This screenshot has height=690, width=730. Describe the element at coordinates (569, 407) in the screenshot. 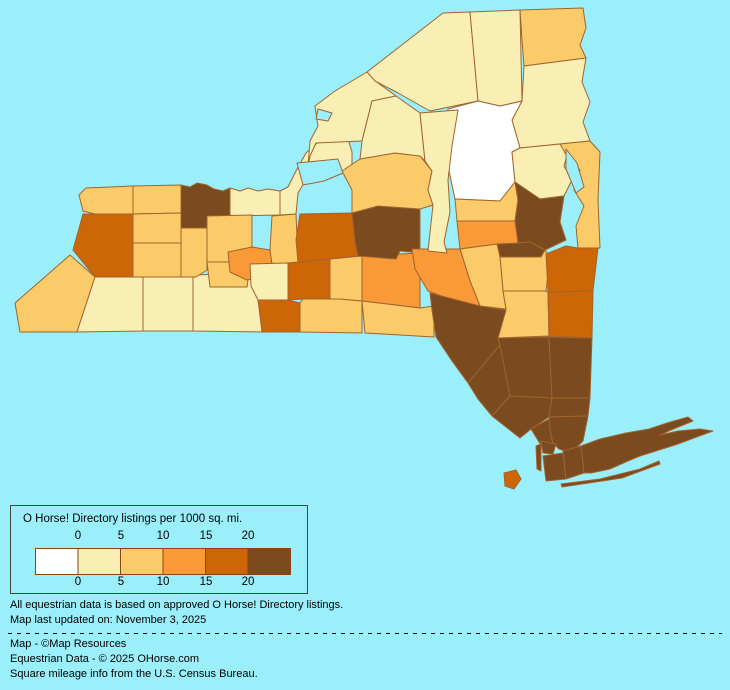

I see `county-putnam` at that location.